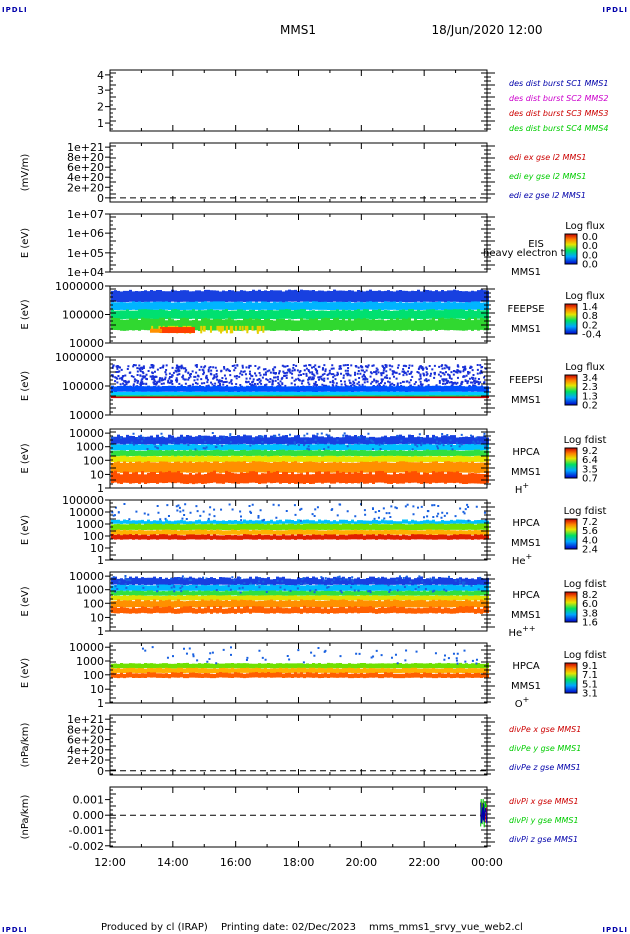 This screenshot has height=934, width=630. What do you see at coordinates (25, 173) in the screenshot?
I see `y-axis-label: (mV/m)` at bounding box center [25, 173].